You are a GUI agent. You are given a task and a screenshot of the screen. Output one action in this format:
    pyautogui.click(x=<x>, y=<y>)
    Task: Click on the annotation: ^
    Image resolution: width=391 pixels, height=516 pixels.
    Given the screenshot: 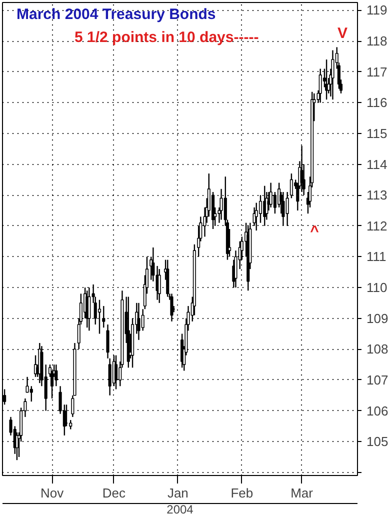 What is the action you would take?
    pyautogui.click(x=315, y=231)
    